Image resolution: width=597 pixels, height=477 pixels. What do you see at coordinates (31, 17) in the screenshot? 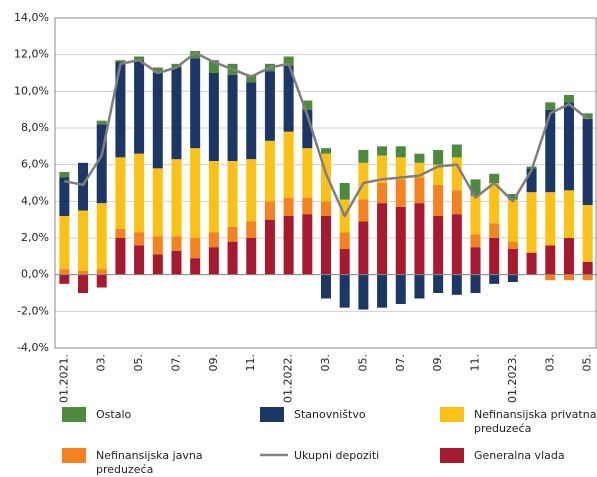
I see `y-tick-label: 14,0%` at bounding box center [31, 17].